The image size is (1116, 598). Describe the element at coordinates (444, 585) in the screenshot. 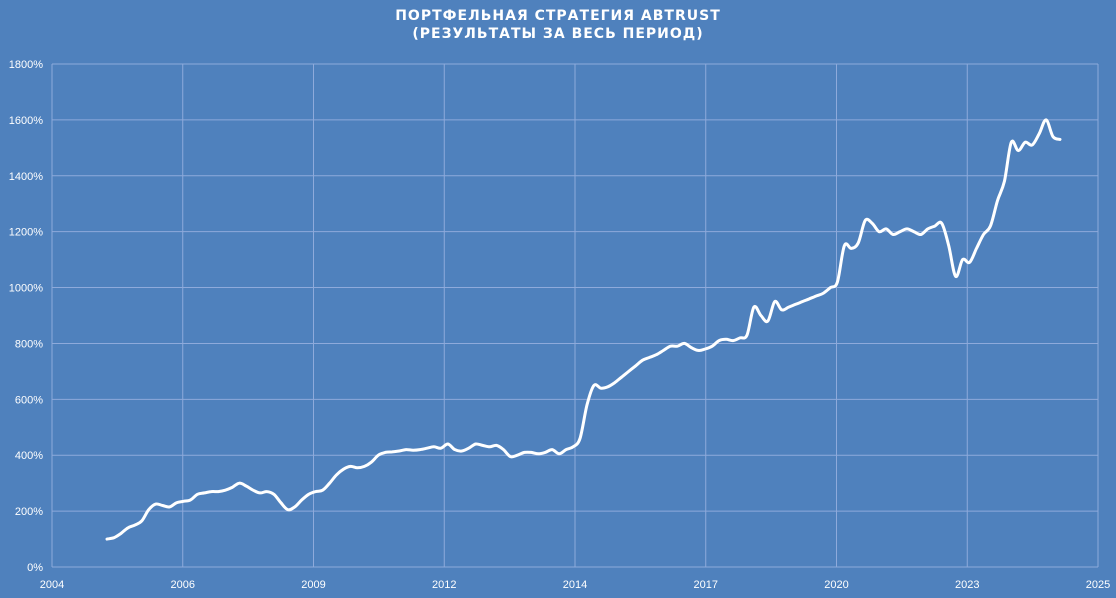

I see `x-tick-label: 2012` at that location.